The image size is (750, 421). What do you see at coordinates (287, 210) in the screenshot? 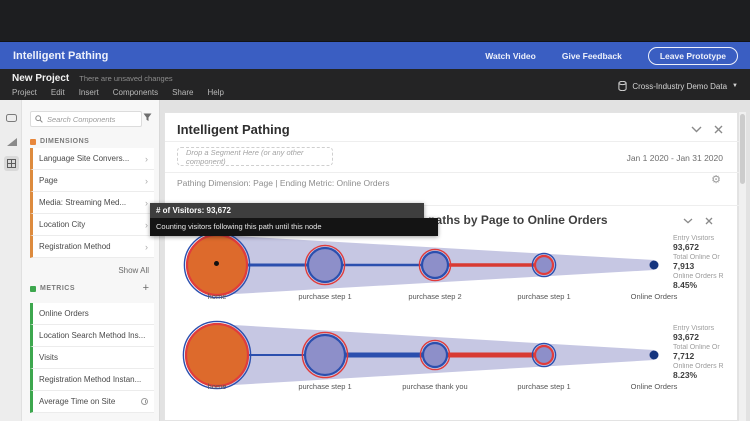
I see `tooltip-visitors-count: # of Visitors: 93,672` at bounding box center [287, 210].